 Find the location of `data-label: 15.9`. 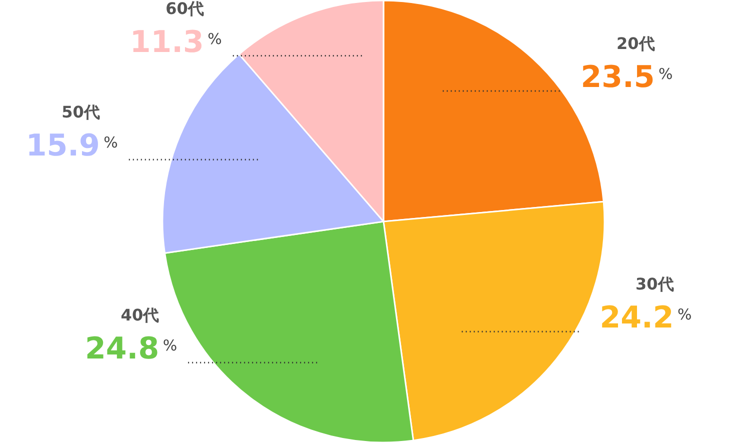

data-label: 15.9 is located at coordinates (63, 146).